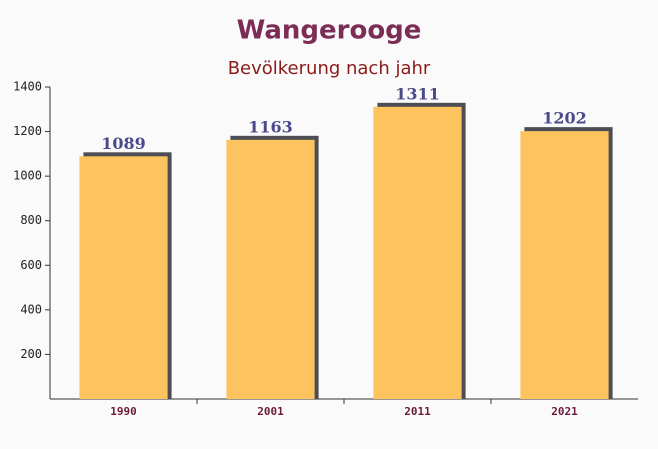 The height and width of the screenshot is (449, 658). I want to click on y-tick-label: 600, so click(31, 265).